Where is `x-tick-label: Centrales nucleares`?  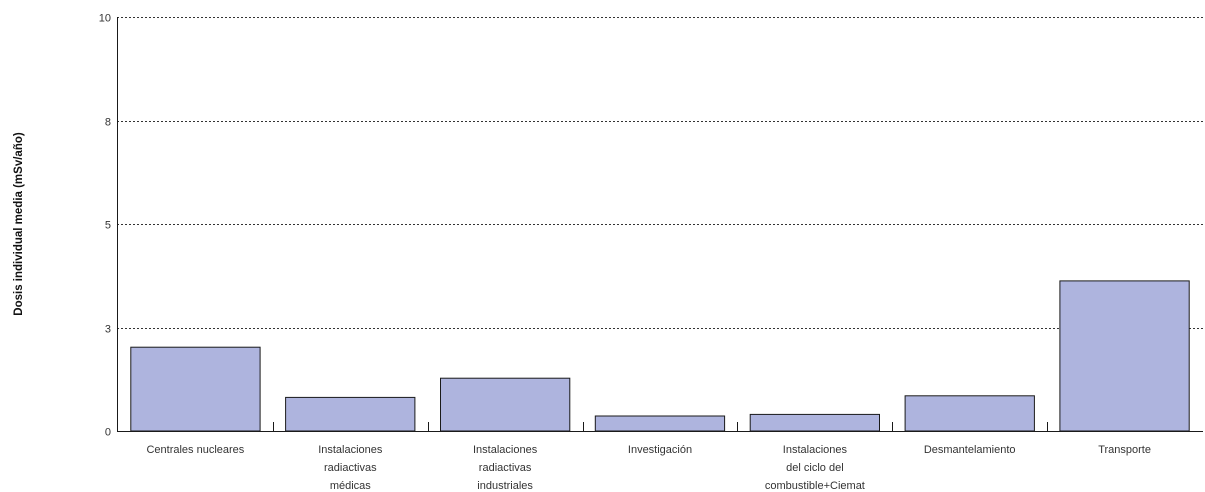 x-tick-label: Centrales nucleares is located at coordinates (195, 450).